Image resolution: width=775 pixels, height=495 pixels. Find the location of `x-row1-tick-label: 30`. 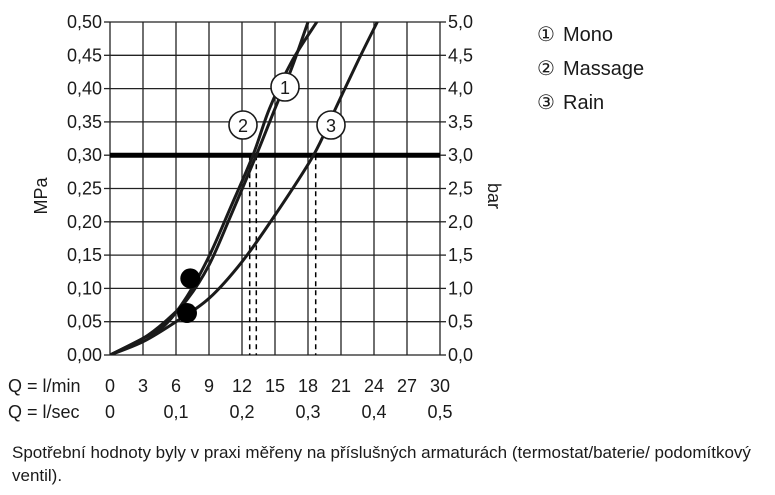

x-row1-tick-label: 30 is located at coordinates (440, 386).